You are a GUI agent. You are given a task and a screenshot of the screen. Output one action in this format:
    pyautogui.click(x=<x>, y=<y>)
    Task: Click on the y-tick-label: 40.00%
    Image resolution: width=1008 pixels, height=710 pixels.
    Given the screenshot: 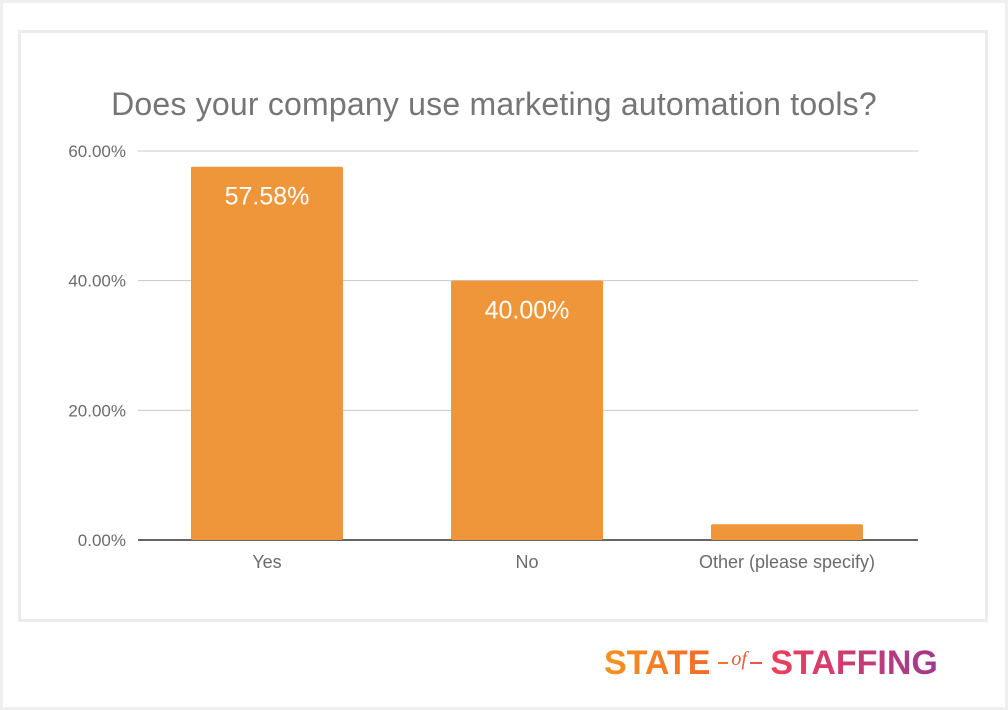 What is the action you would take?
    pyautogui.click(x=97, y=281)
    